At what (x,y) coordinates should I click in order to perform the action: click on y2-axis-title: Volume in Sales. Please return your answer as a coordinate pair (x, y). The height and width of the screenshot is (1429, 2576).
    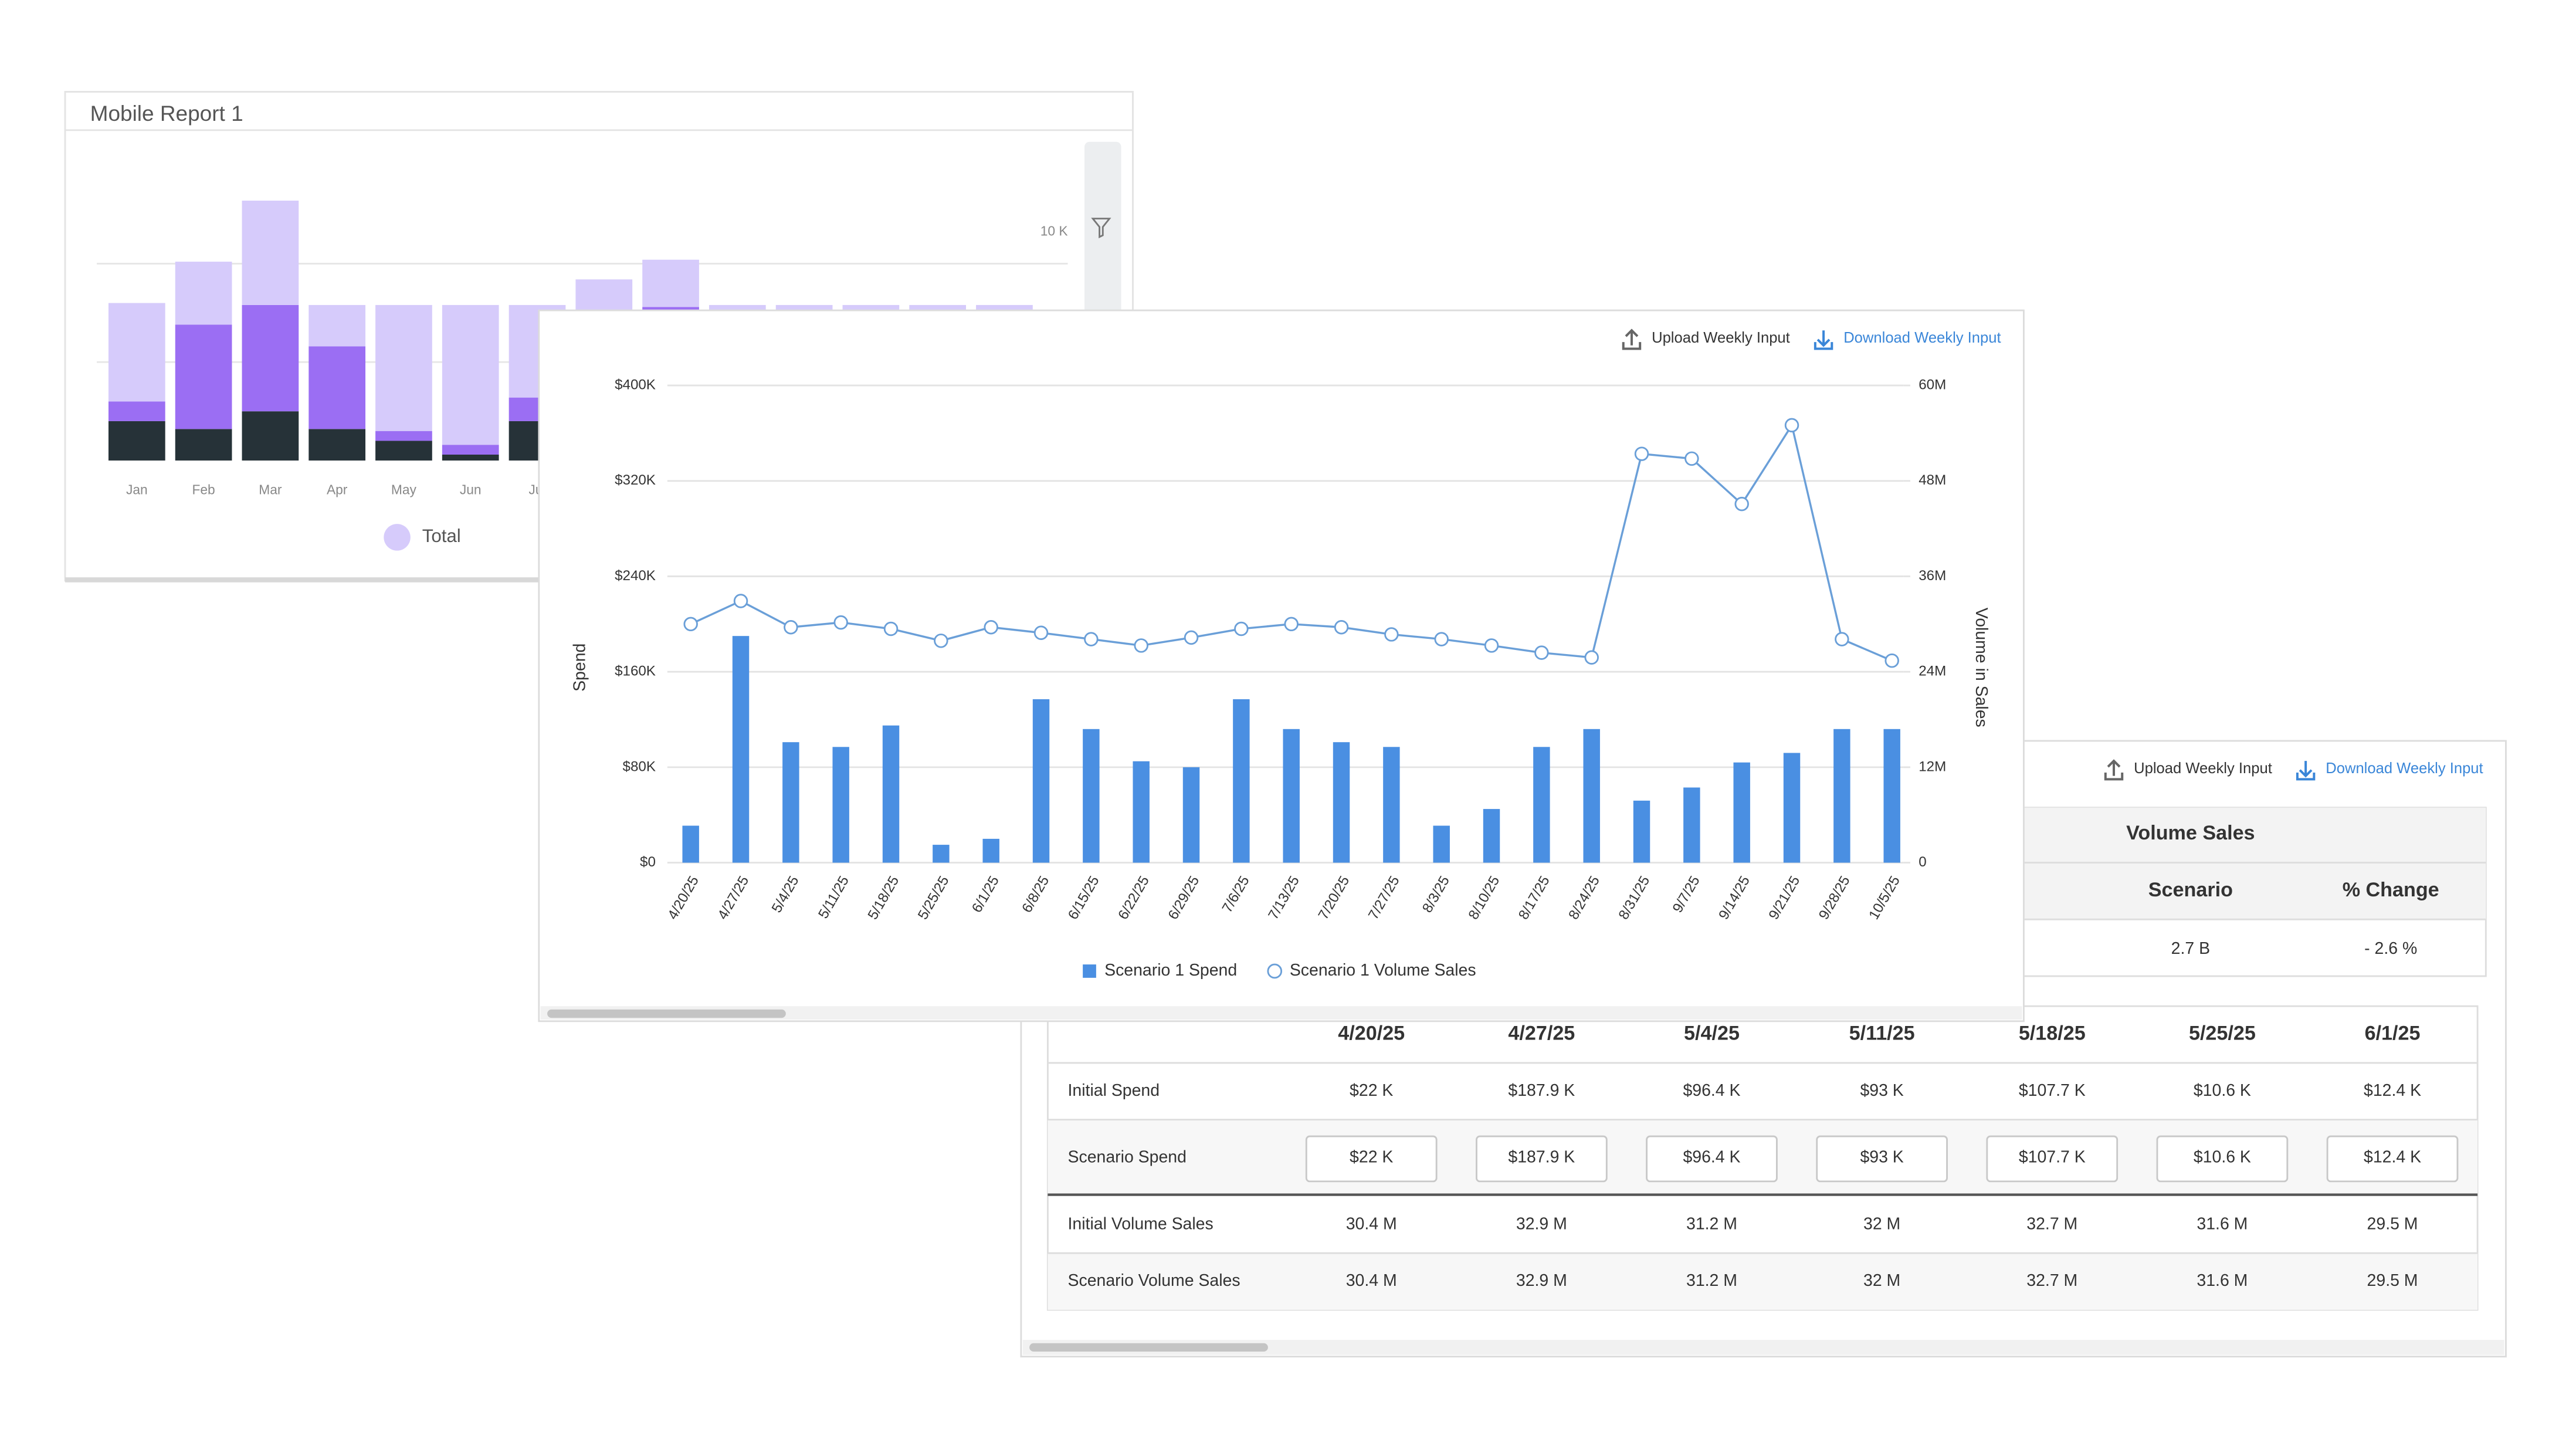
    Looking at the image, I should click on (1982, 667).